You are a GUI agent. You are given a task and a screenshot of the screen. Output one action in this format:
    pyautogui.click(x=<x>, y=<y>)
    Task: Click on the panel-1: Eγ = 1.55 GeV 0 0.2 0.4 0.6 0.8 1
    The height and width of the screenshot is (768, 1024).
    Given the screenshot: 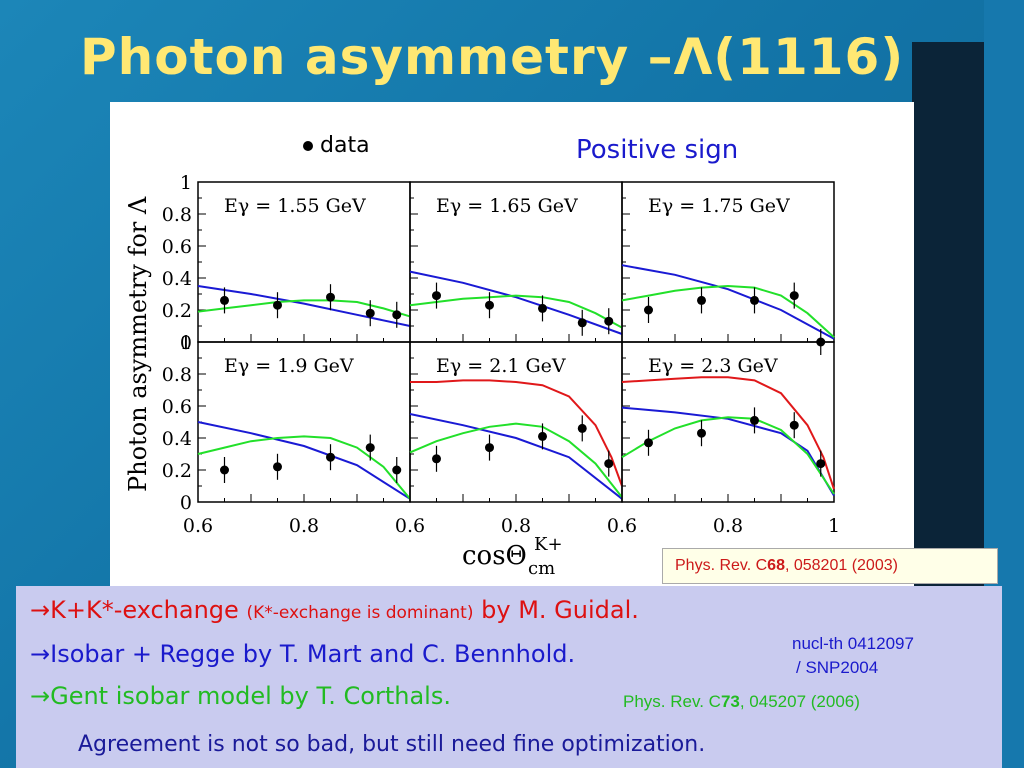 What is the action you would take?
    pyautogui.click(x=286, y=263)
    